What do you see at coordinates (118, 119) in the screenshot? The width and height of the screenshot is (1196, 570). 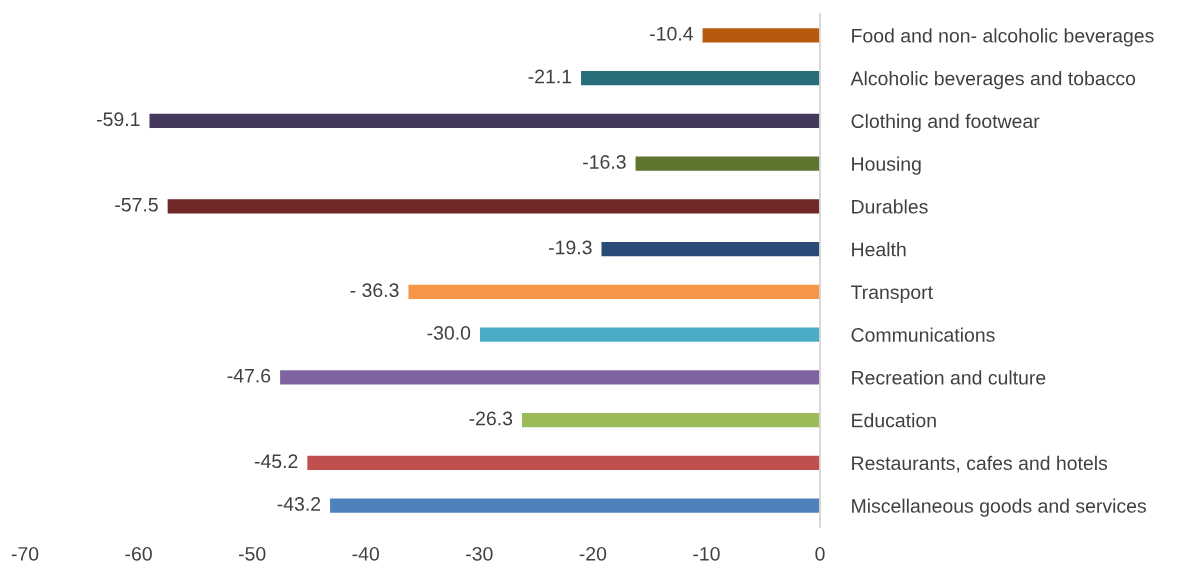 I see `data-label: -59.1` at bounding box center [118, 119].